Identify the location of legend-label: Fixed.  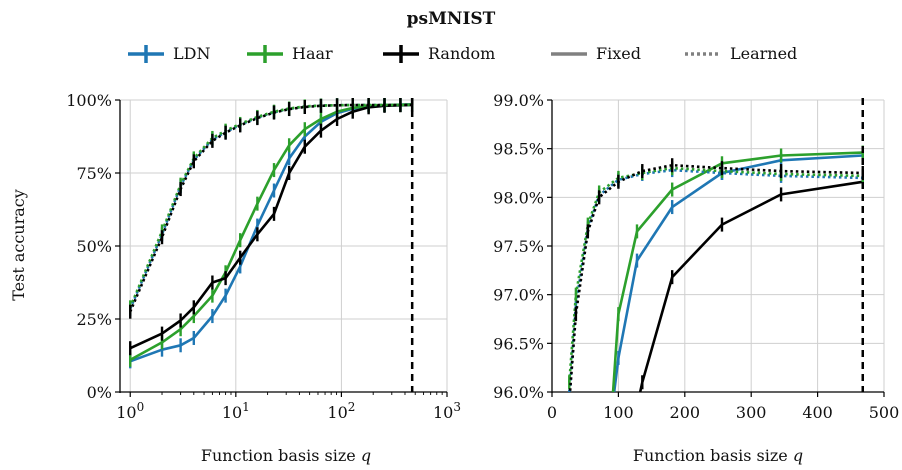
(618, 53).